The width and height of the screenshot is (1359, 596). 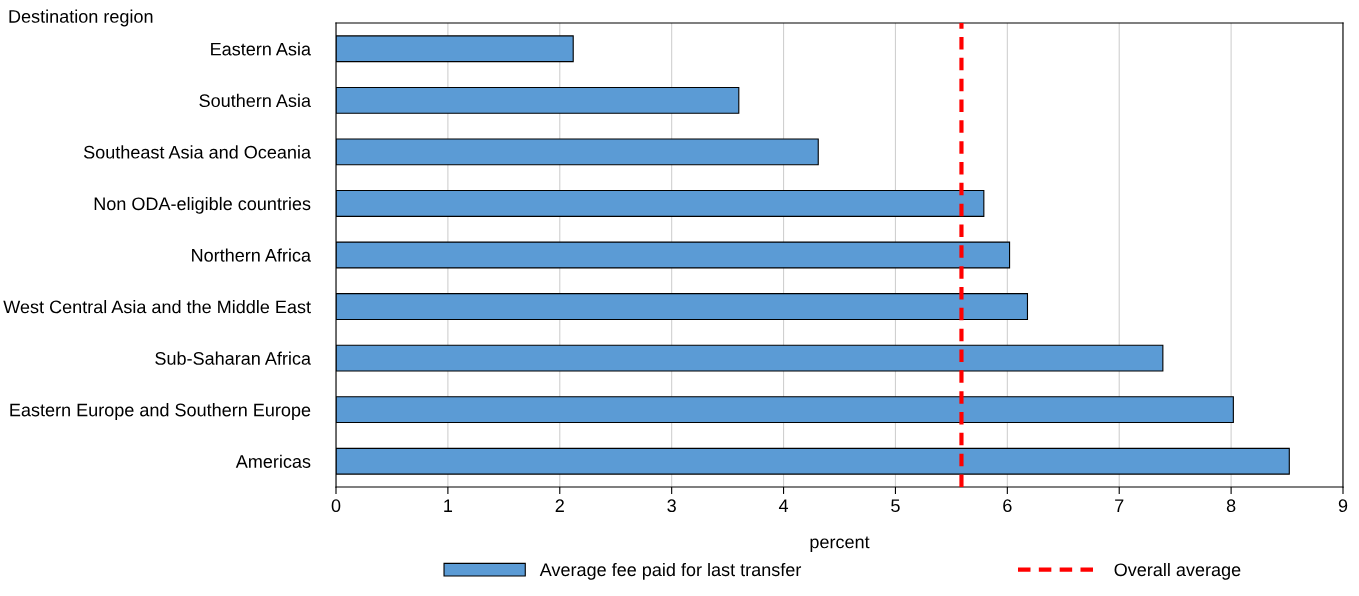 What do you see at coordinates (202, 205) in the screenshot?
I see `y-tick-label: Non ODA-eligible countries` at bounding box center [202, 205].